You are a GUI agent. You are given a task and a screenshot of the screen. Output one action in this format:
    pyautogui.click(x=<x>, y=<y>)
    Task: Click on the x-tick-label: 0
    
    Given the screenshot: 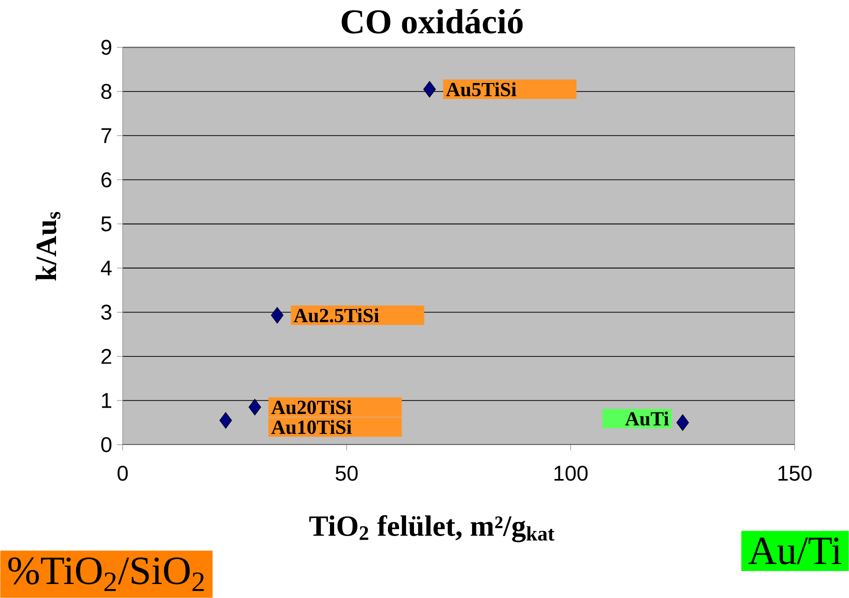 What is the action you would take?
    pyautogui.click(x=123, y=473)
    